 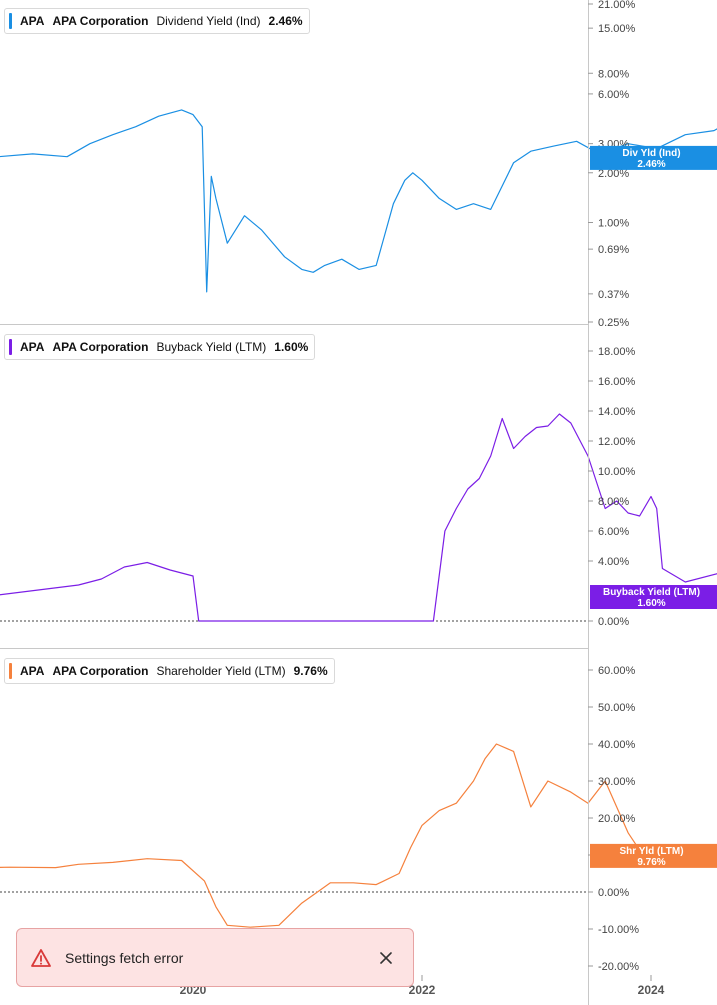 I want to click on y-tick-label: -20.00%, so click(x=618, y=967).